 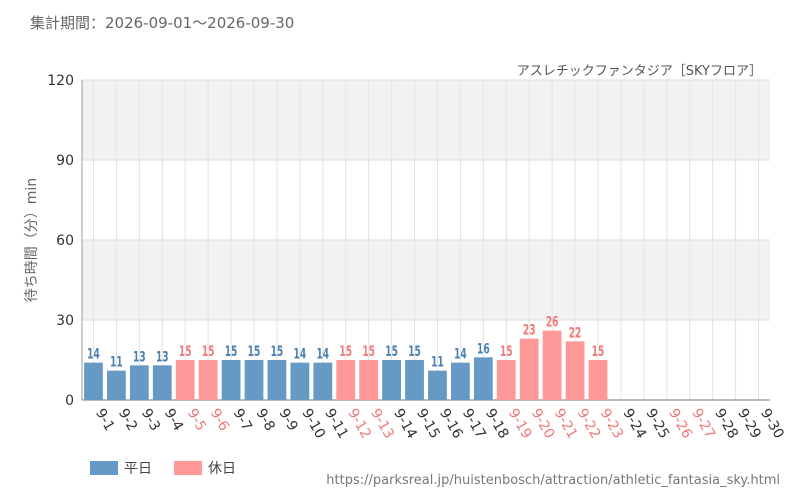 I want to click on legend-holiday-label: 休日, so click(x=222, y=469).